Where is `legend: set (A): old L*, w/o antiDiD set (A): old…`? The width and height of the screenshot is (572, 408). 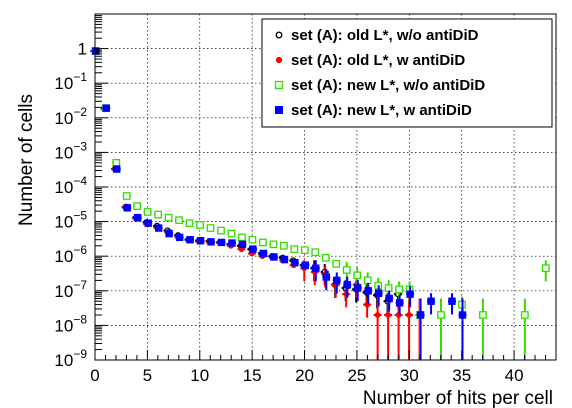
legend: set (A): old L*, w/o antiDiD set (A): old… is located at coordinates (407, 73).